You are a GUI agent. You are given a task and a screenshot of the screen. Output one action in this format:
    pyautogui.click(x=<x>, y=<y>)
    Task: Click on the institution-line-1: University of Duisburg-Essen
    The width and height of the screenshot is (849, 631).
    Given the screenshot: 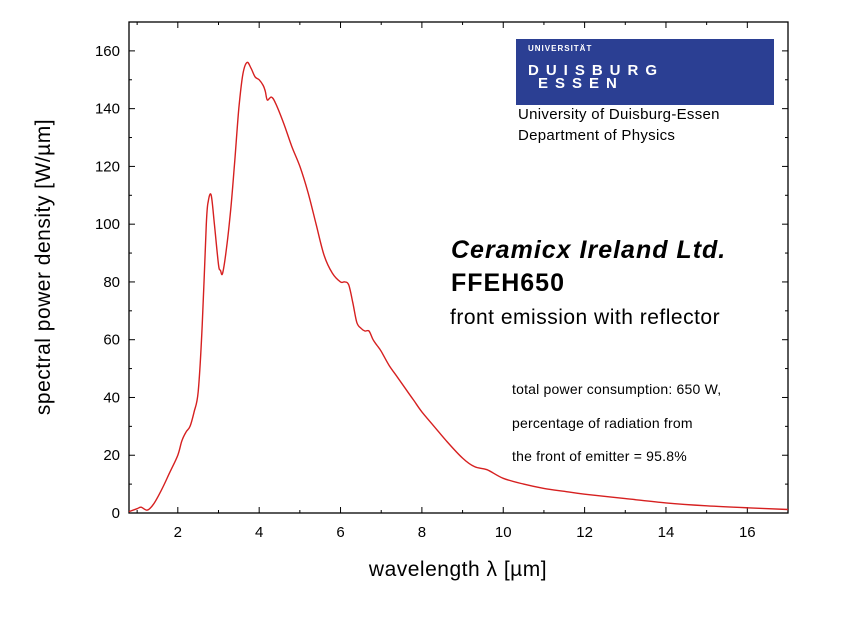 What is the action you would take?
    pyautogui.click(x=619, y=114)
    